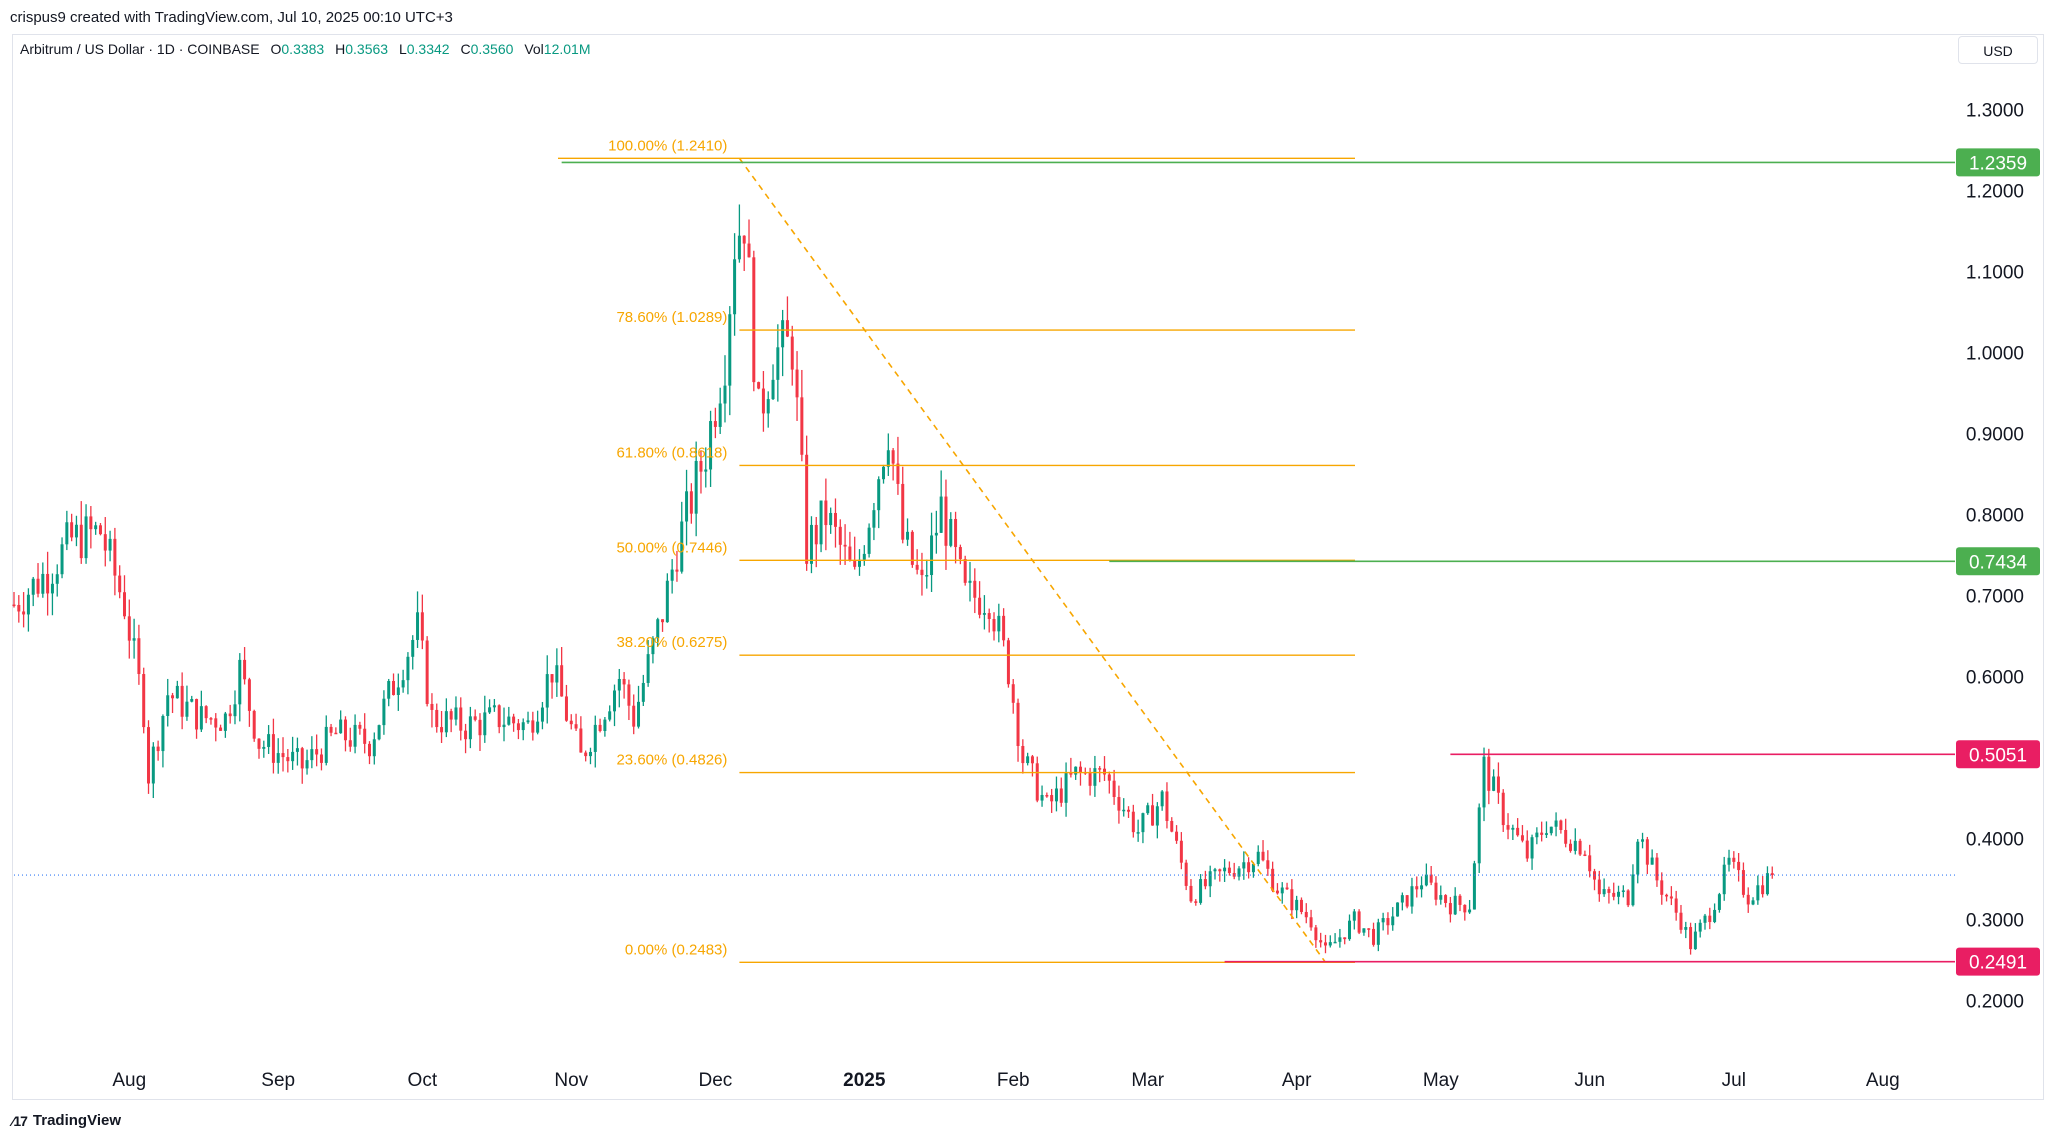  What do you see at coordinates (571, 1080) in the screenshot?
I see `x-tick-label: Nov` at bounding box center [571, 1080].